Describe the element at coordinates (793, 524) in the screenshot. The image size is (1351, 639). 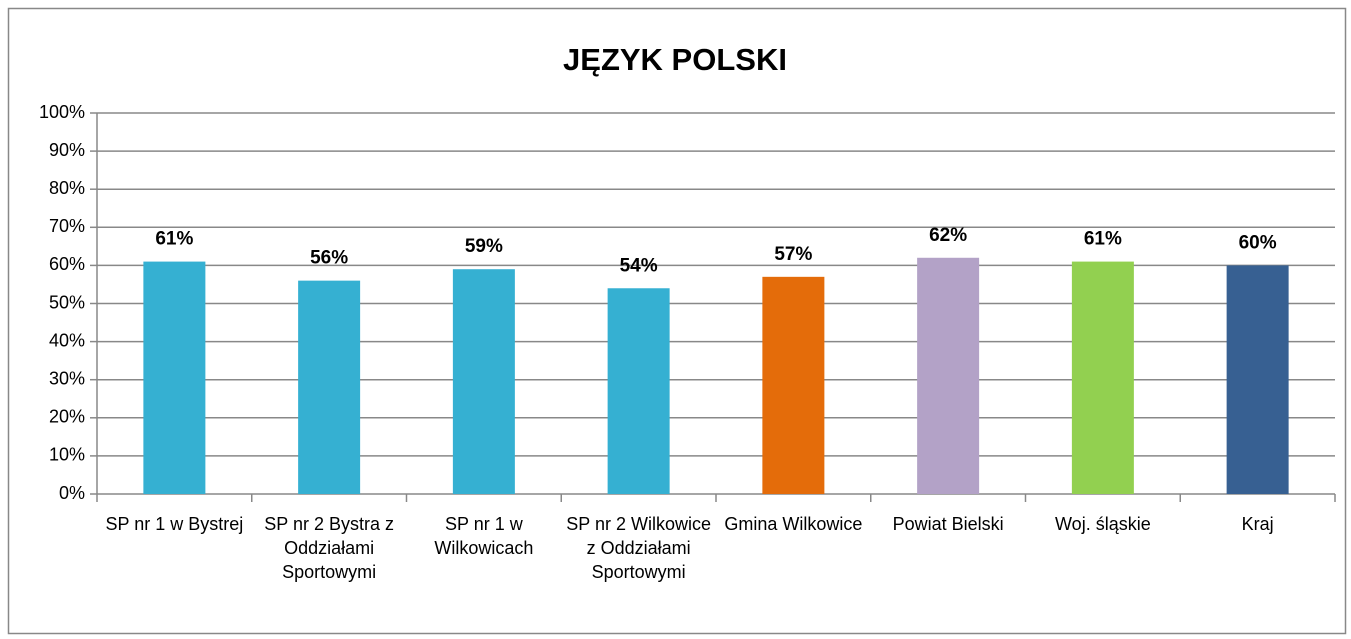
I see `x-tick-label: Gmina Wilkowice` at that location.